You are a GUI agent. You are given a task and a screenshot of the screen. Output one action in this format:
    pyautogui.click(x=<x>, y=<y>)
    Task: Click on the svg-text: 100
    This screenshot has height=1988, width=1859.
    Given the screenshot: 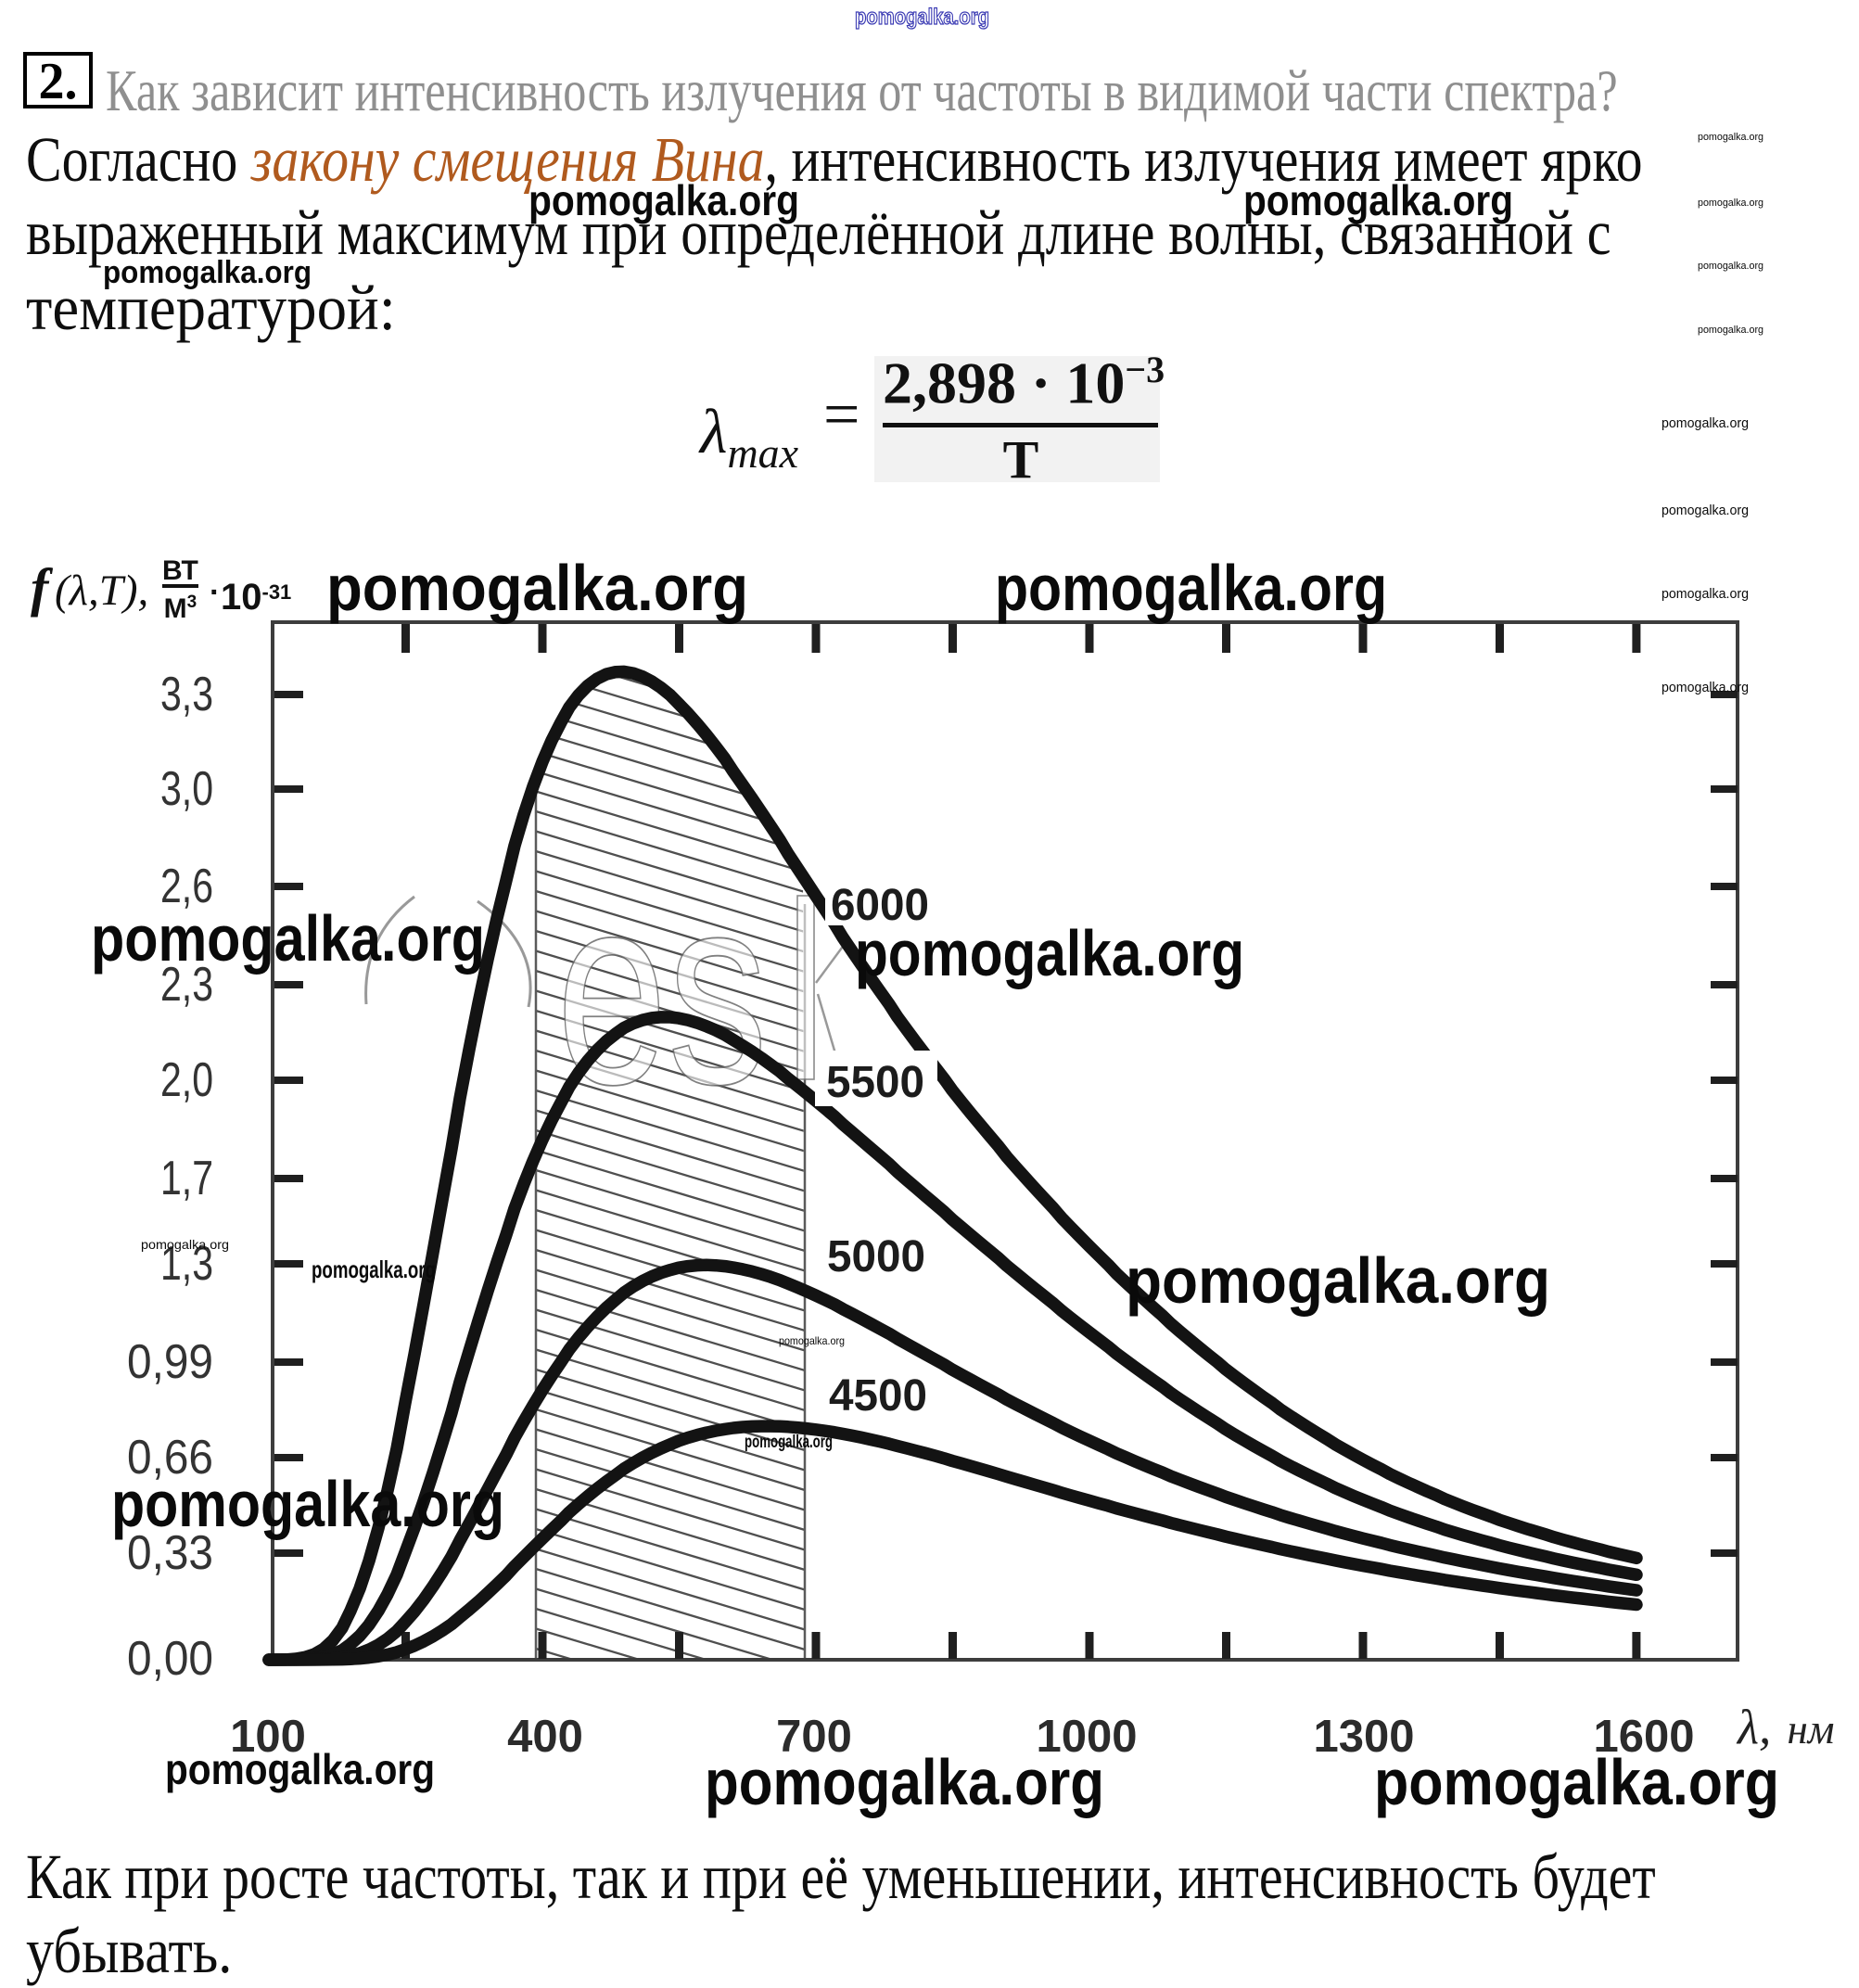 What is the action you would take?
    pyautogui.click(x=268, y=1737)
    